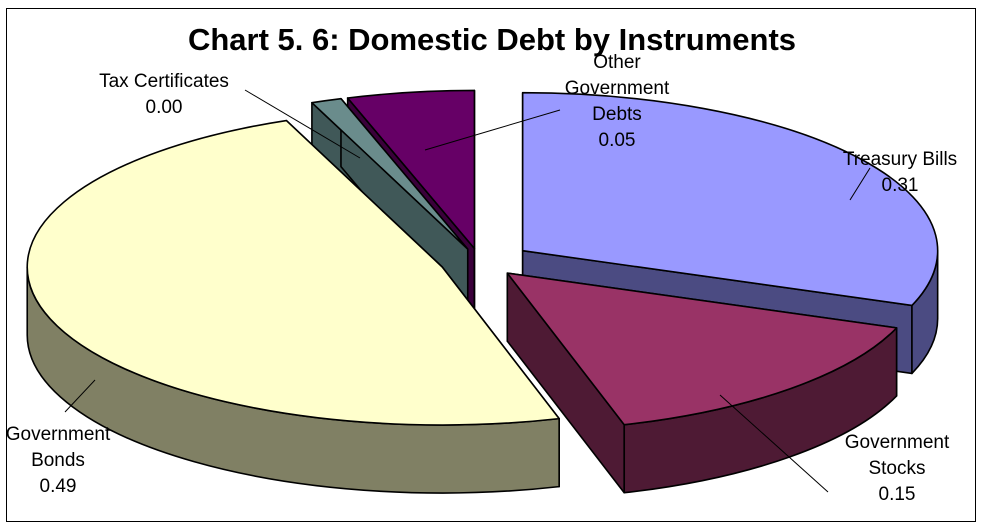 The image size is (984, 529). Describe the element at coordinates (58, 460) in the screenshot. I see `slice-label-2-1: Bonds` at that location.